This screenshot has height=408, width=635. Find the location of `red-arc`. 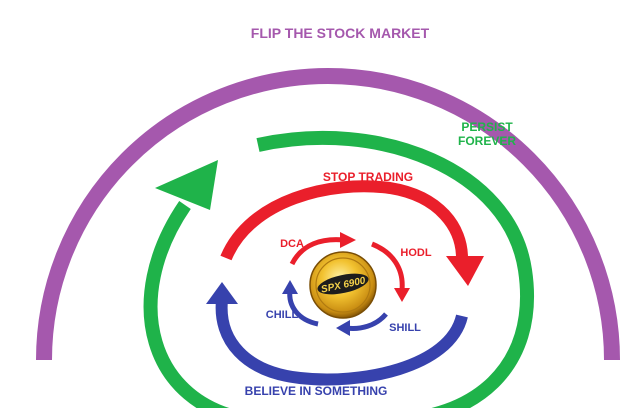

red-arc is located at coordinates (344, 220).